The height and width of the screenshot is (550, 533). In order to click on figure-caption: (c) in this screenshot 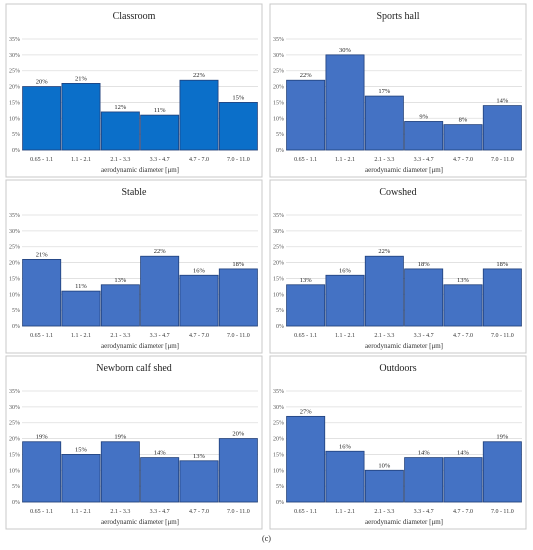, I will do `click(266, 538)`.